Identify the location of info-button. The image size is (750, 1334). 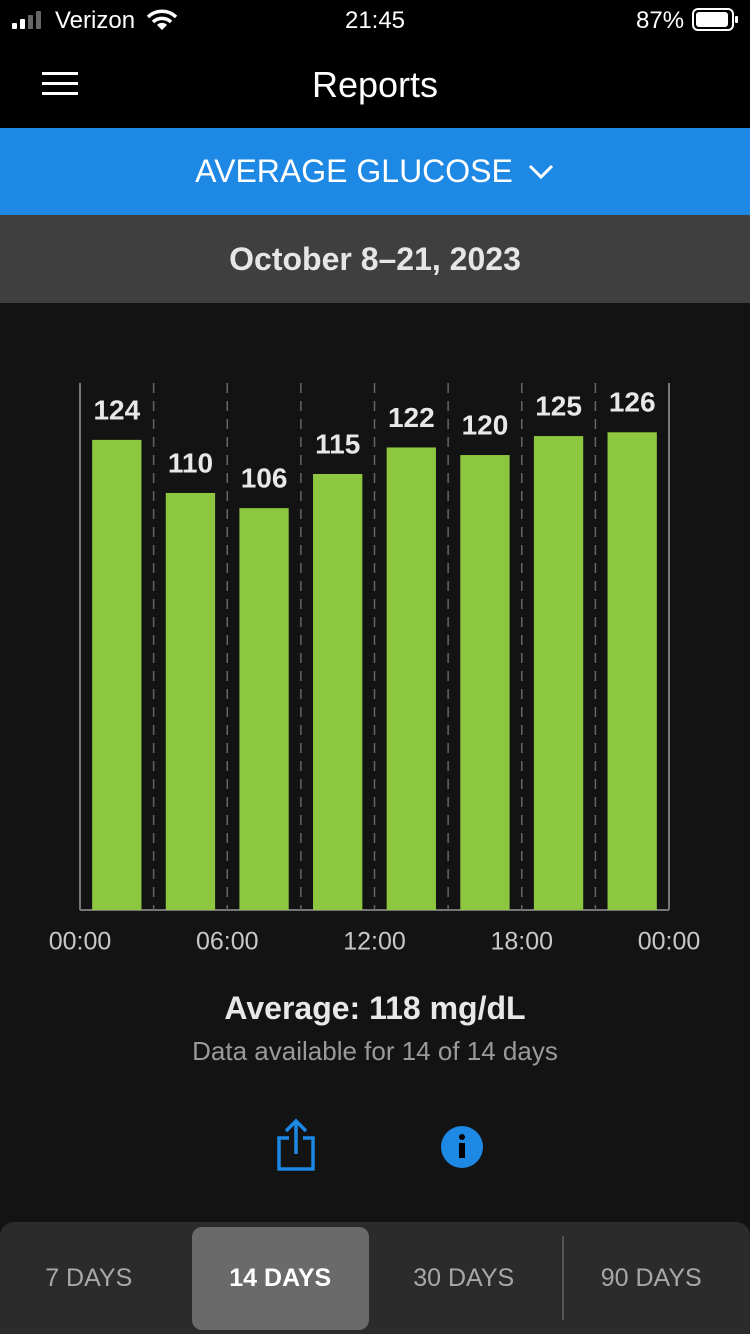
(462, 1147).